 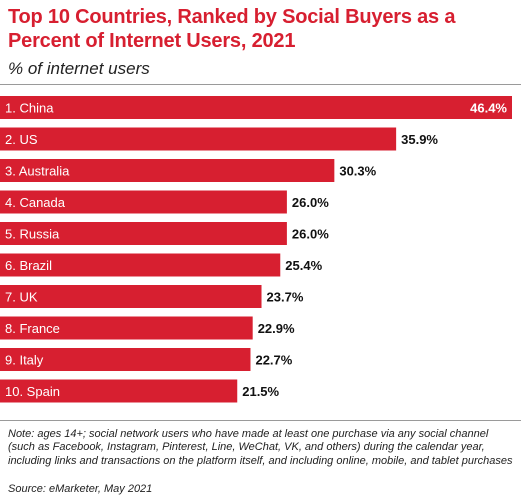 What do you see at coordinates (32, 391) in the screenshot?
I see `category-label: 10. Spain` at bounding box center [32, 391].